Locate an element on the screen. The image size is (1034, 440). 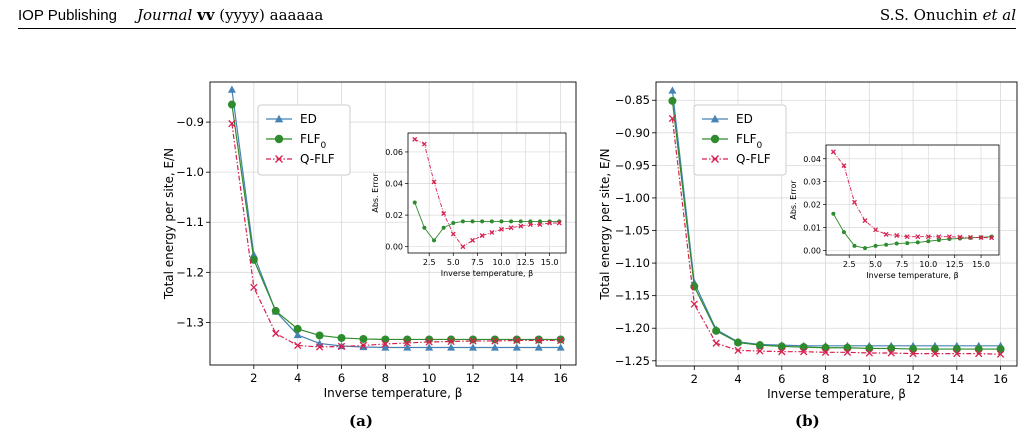
a-inset-xtick-label-3: 10.0 is located at coordinates (502, 262).